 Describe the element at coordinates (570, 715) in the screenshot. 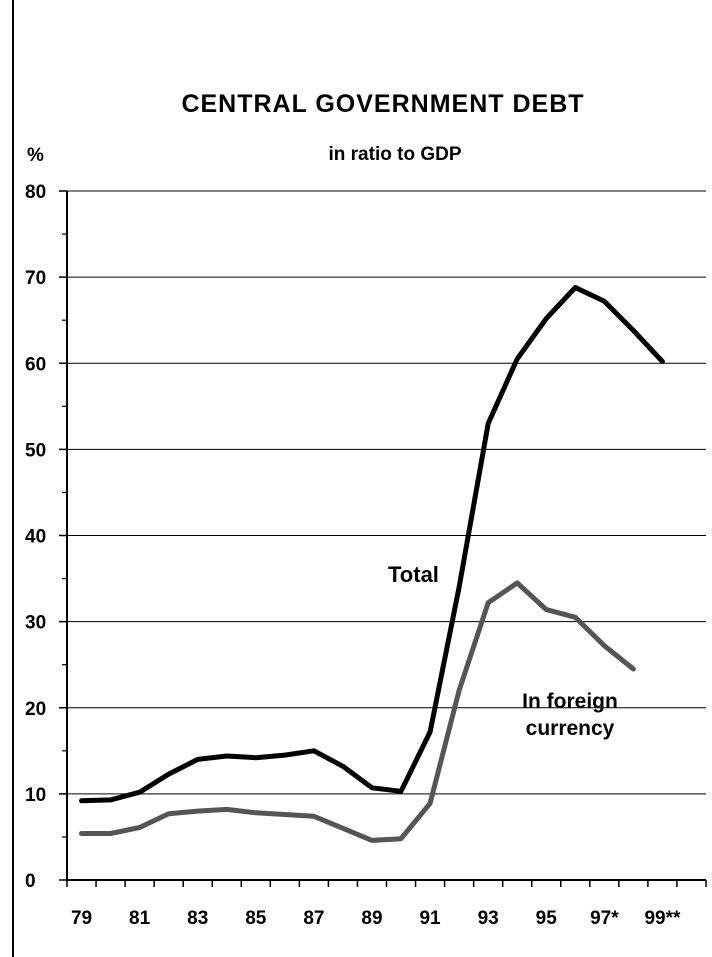

I see `series-label-foreign-currency: In foreign currency` at that location.